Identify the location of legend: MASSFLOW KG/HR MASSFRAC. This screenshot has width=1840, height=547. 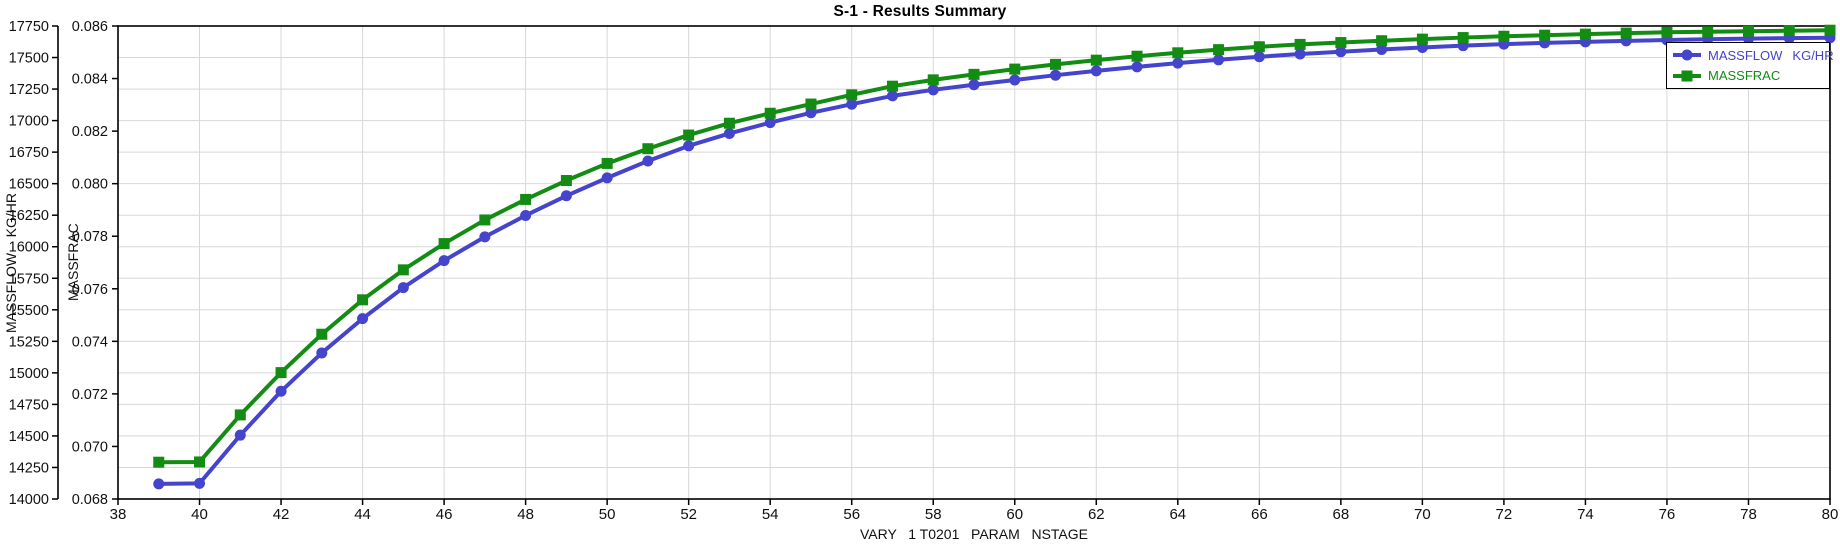
(1750, 65).